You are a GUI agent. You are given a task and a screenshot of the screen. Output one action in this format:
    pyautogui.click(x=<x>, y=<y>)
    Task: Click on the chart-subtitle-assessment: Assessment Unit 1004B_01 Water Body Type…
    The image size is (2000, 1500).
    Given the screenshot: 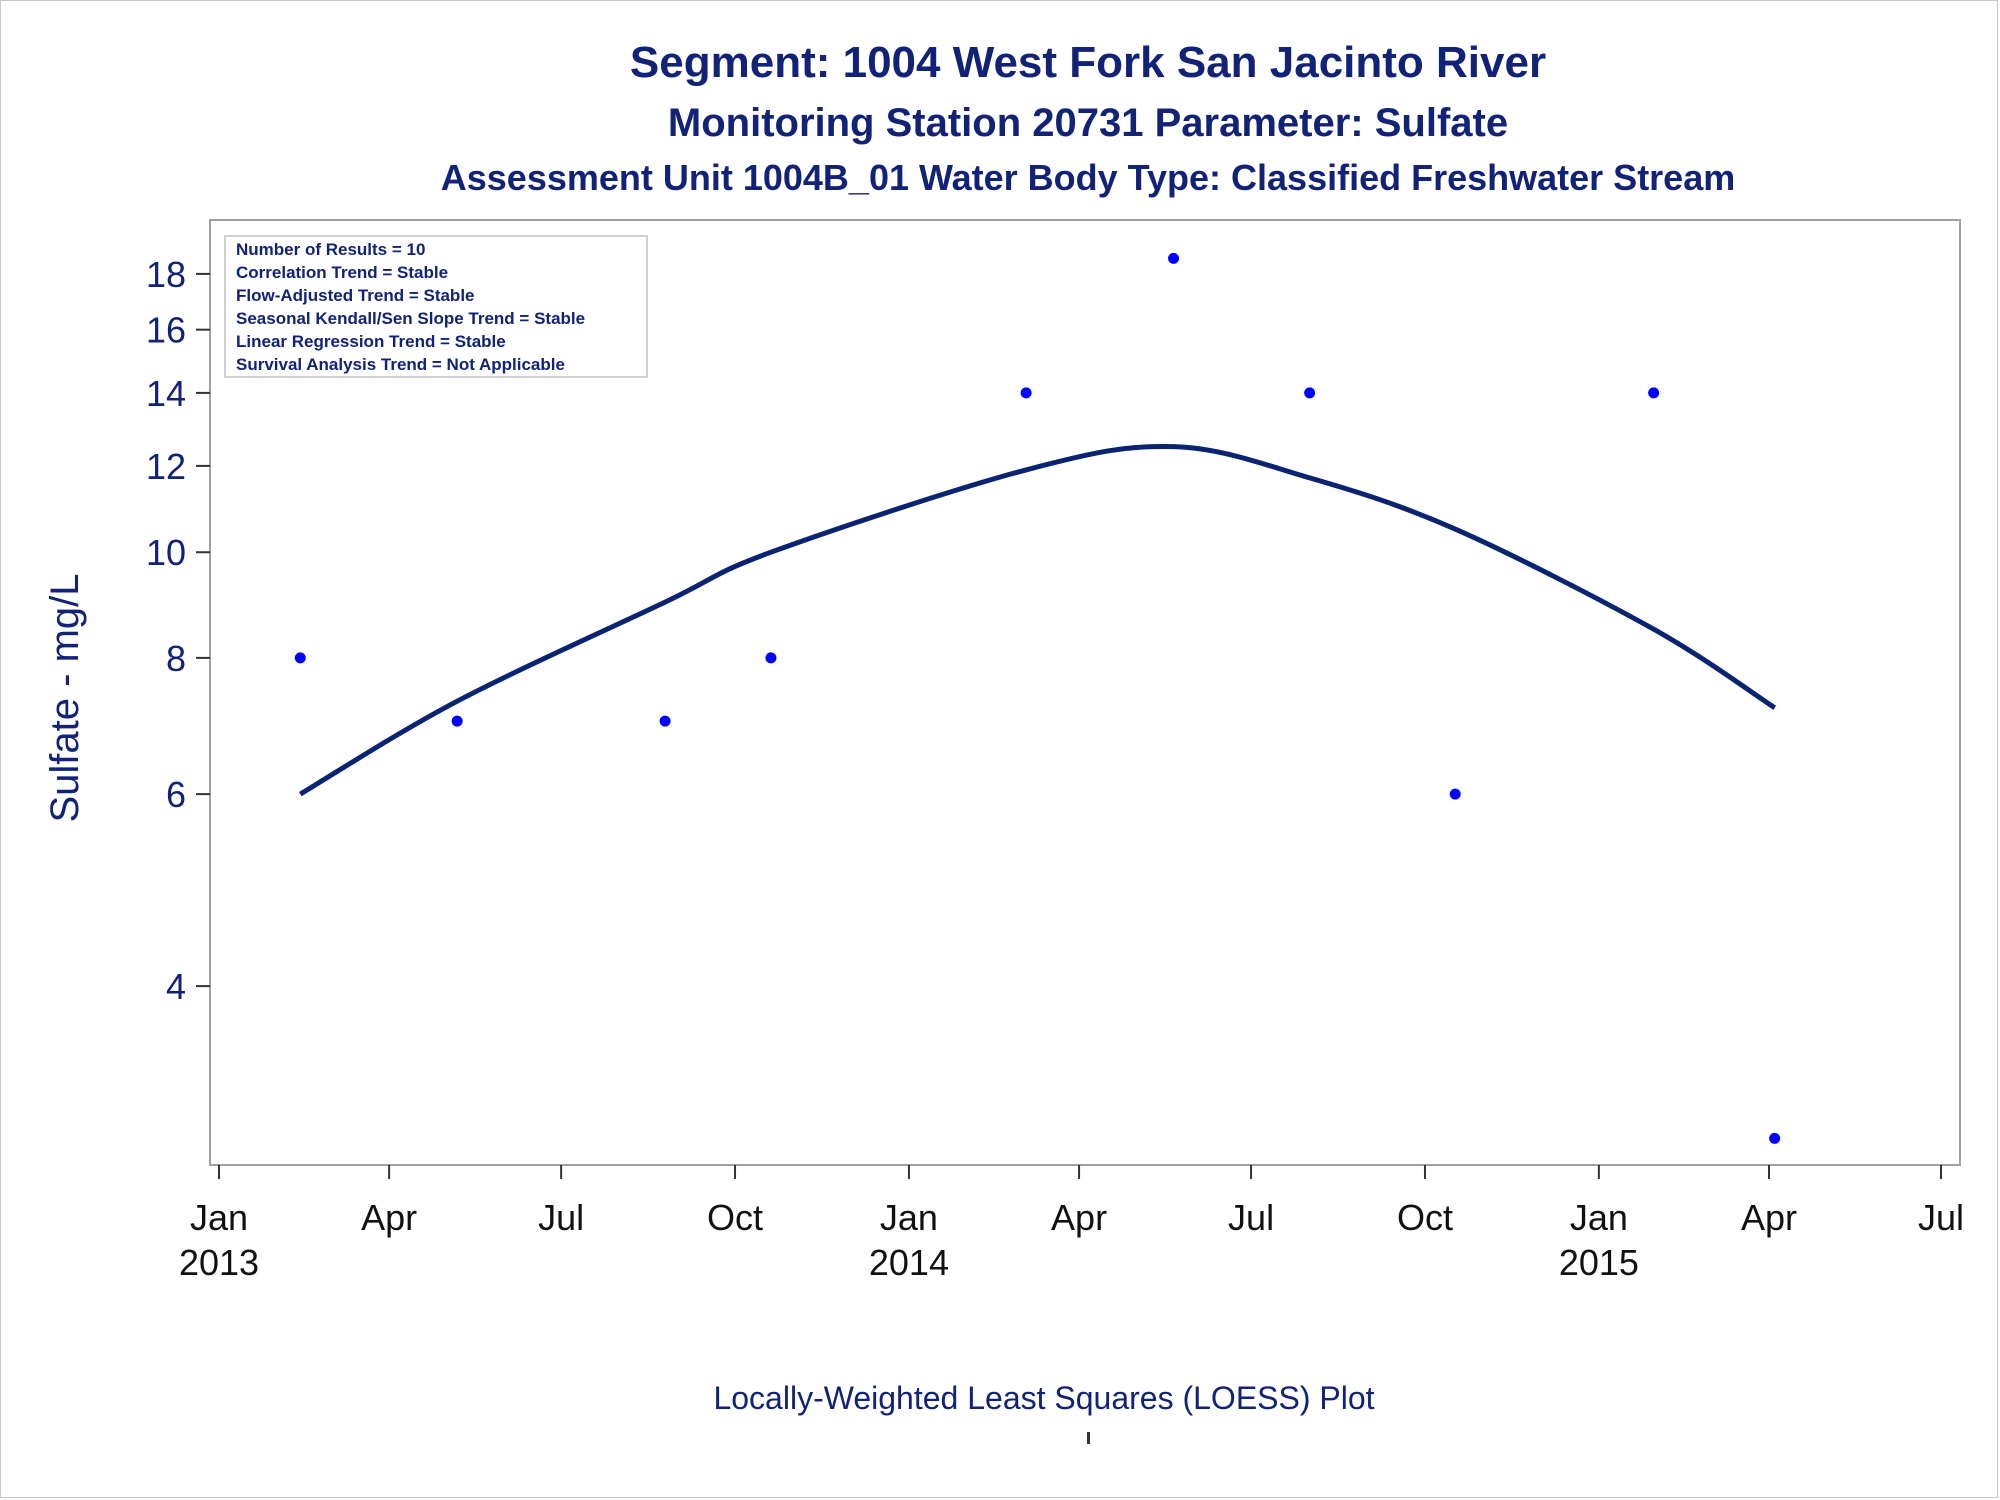 What is the action you would take?
    pyautogui.click(x=1088, y=177)
    